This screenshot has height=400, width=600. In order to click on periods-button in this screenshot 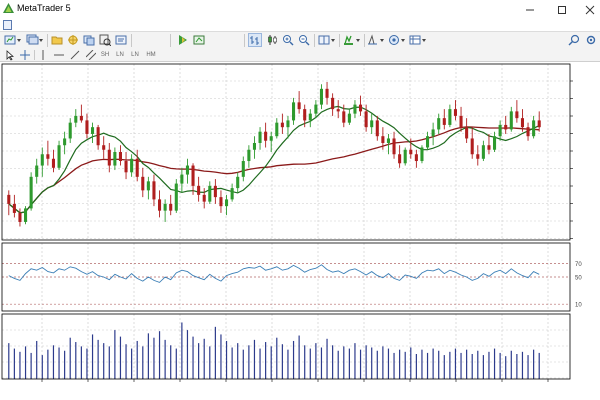, I will do `click(376, 40)`.